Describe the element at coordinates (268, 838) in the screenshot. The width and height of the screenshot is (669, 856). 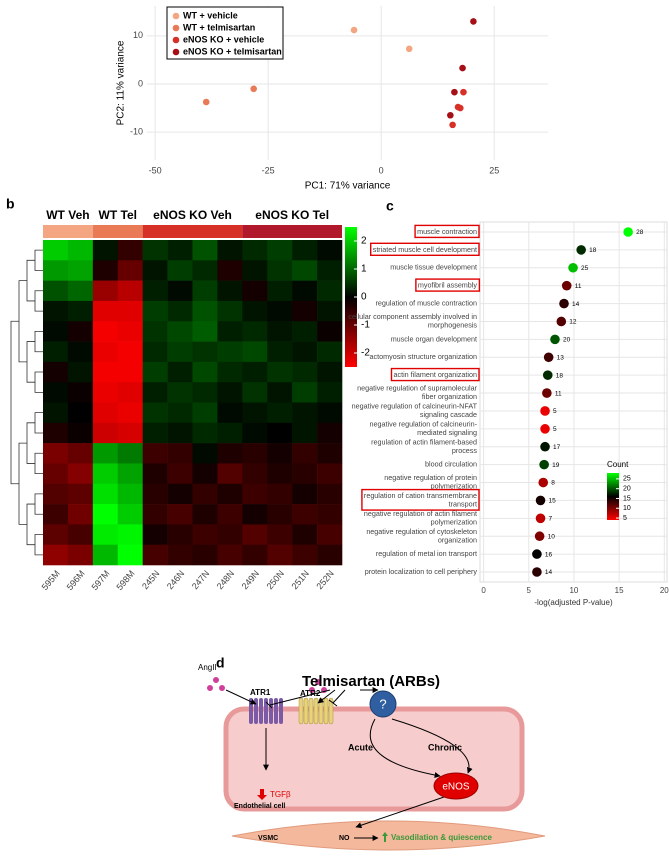
I see `vsmc-label: VSMC` at that location.